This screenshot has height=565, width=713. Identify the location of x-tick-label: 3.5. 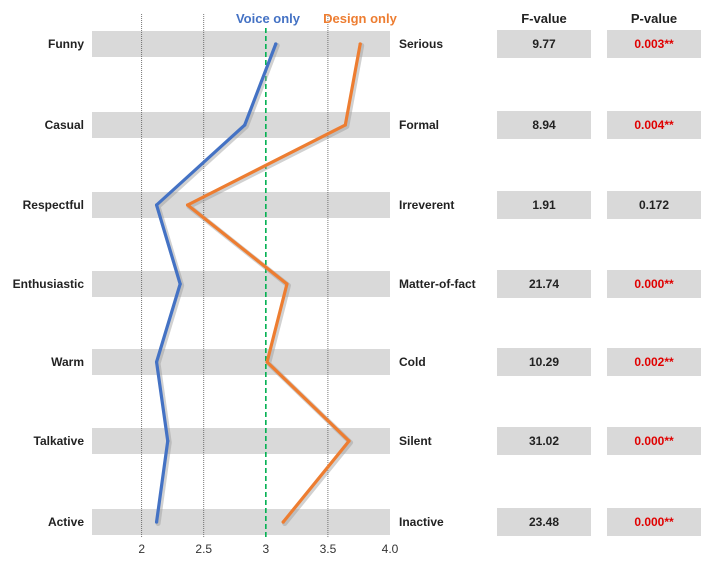
(328, 549).